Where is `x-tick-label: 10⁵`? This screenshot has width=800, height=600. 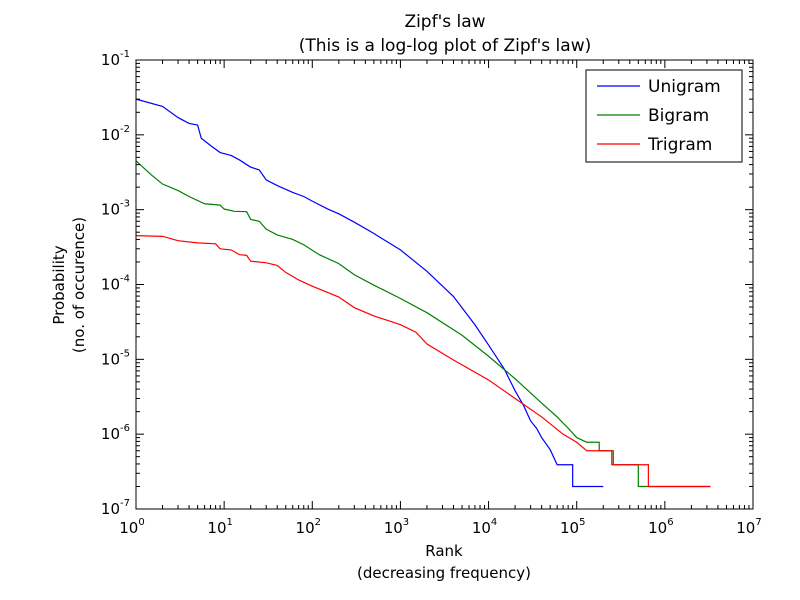 x-tick-label: 10⁵ is located at coordinates (572, 527).